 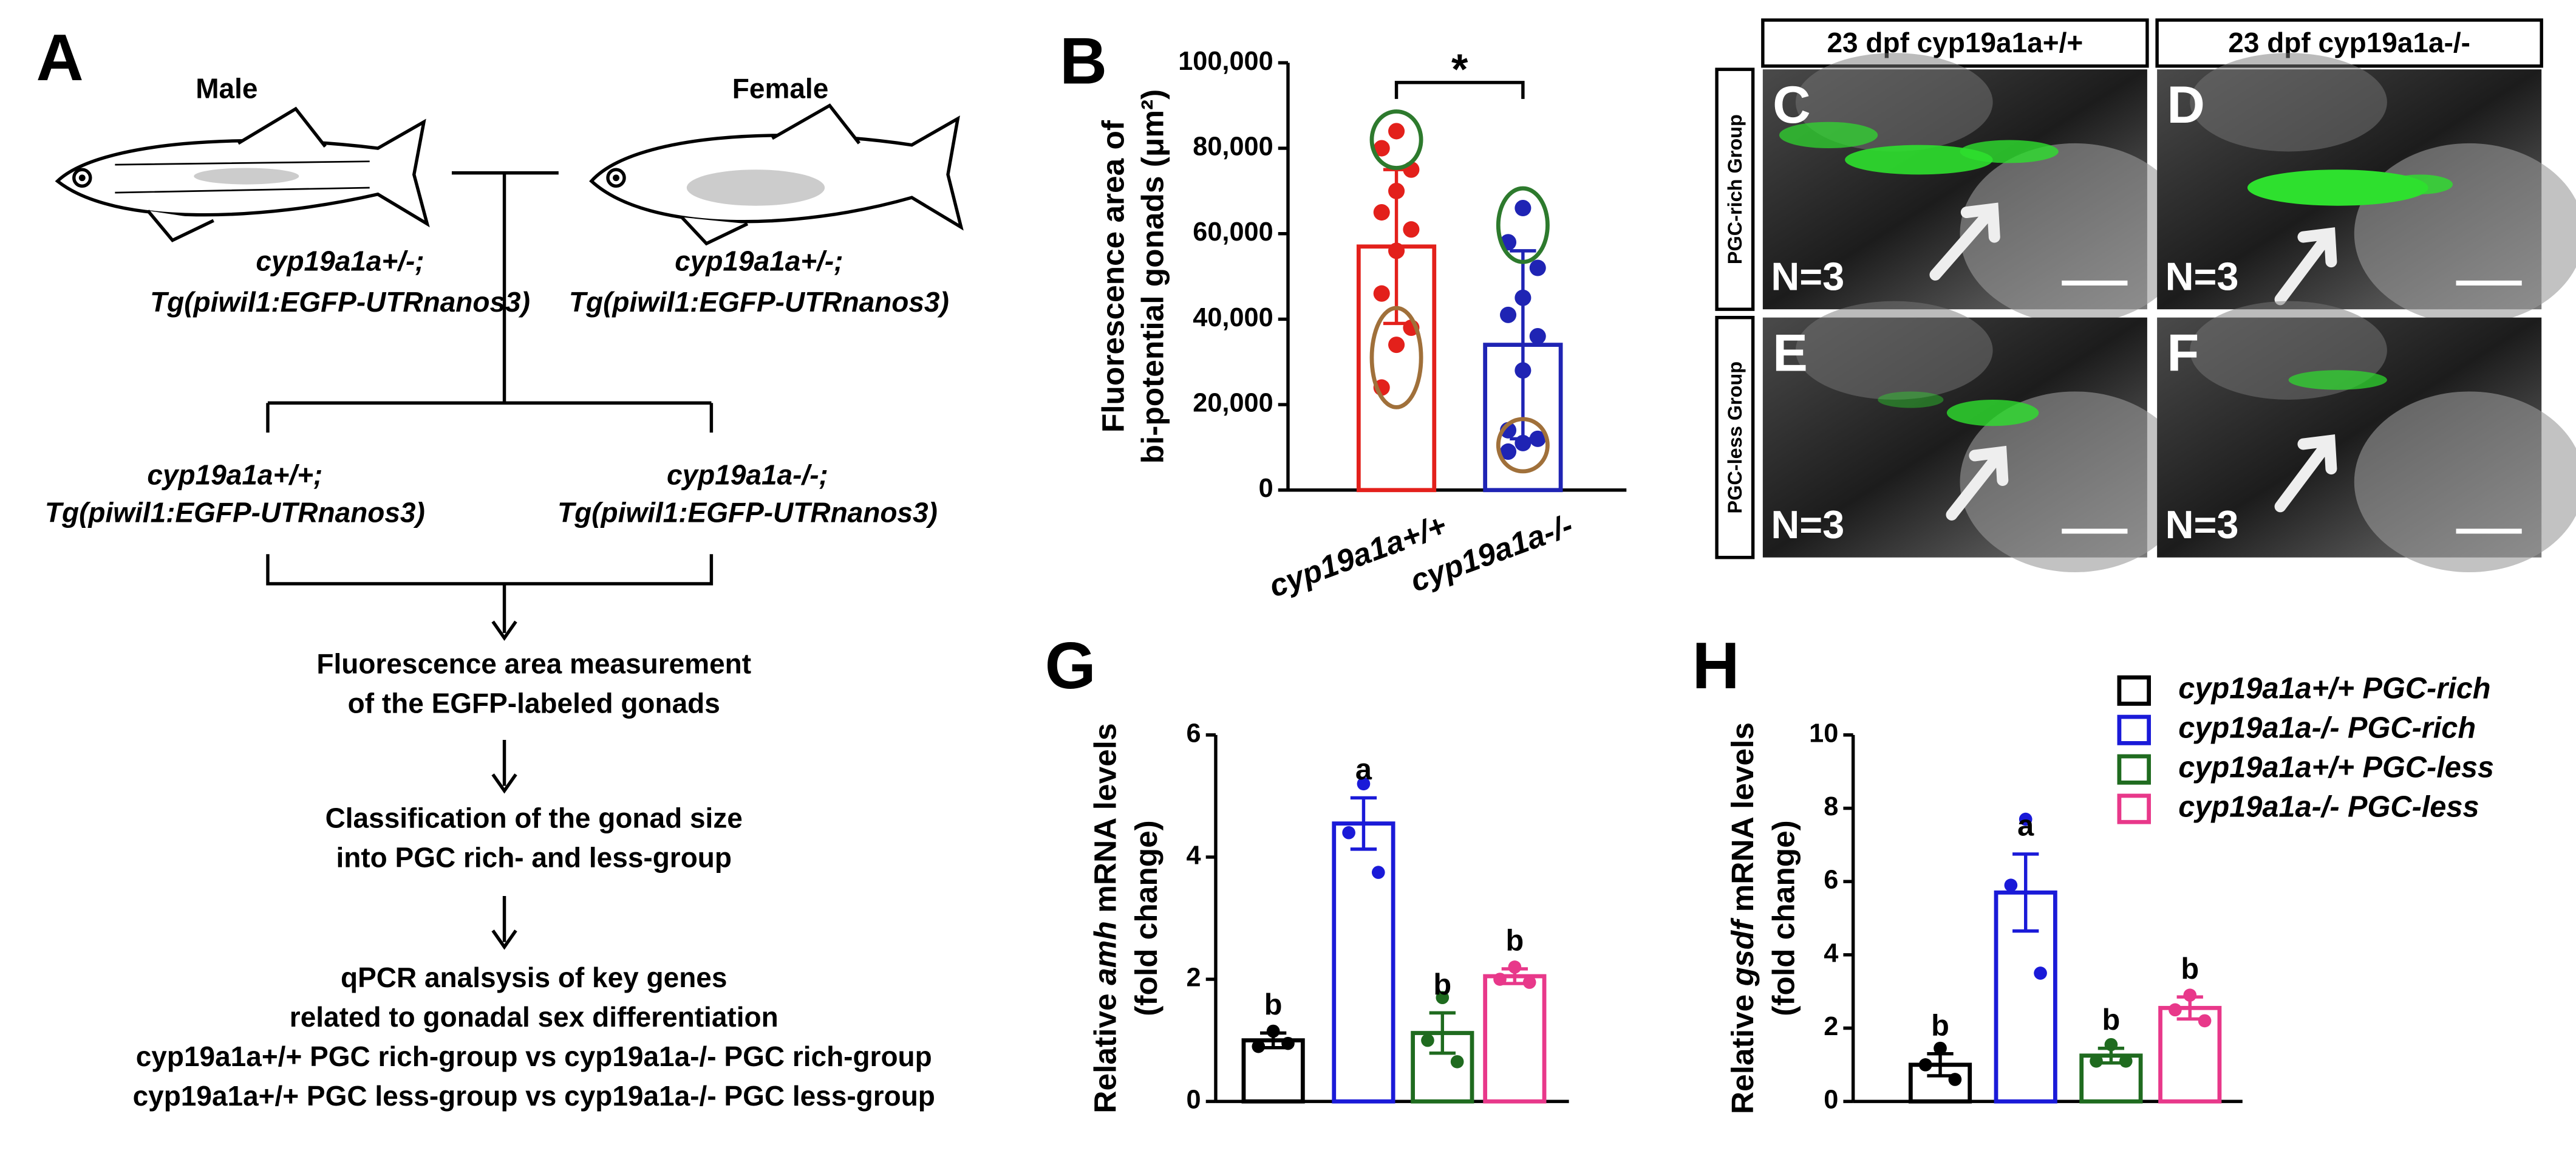 What do you see at coordinates (1808, 524) in the screenshot?
I see `sample-size: N=3` at bounding box center [1808, 524].